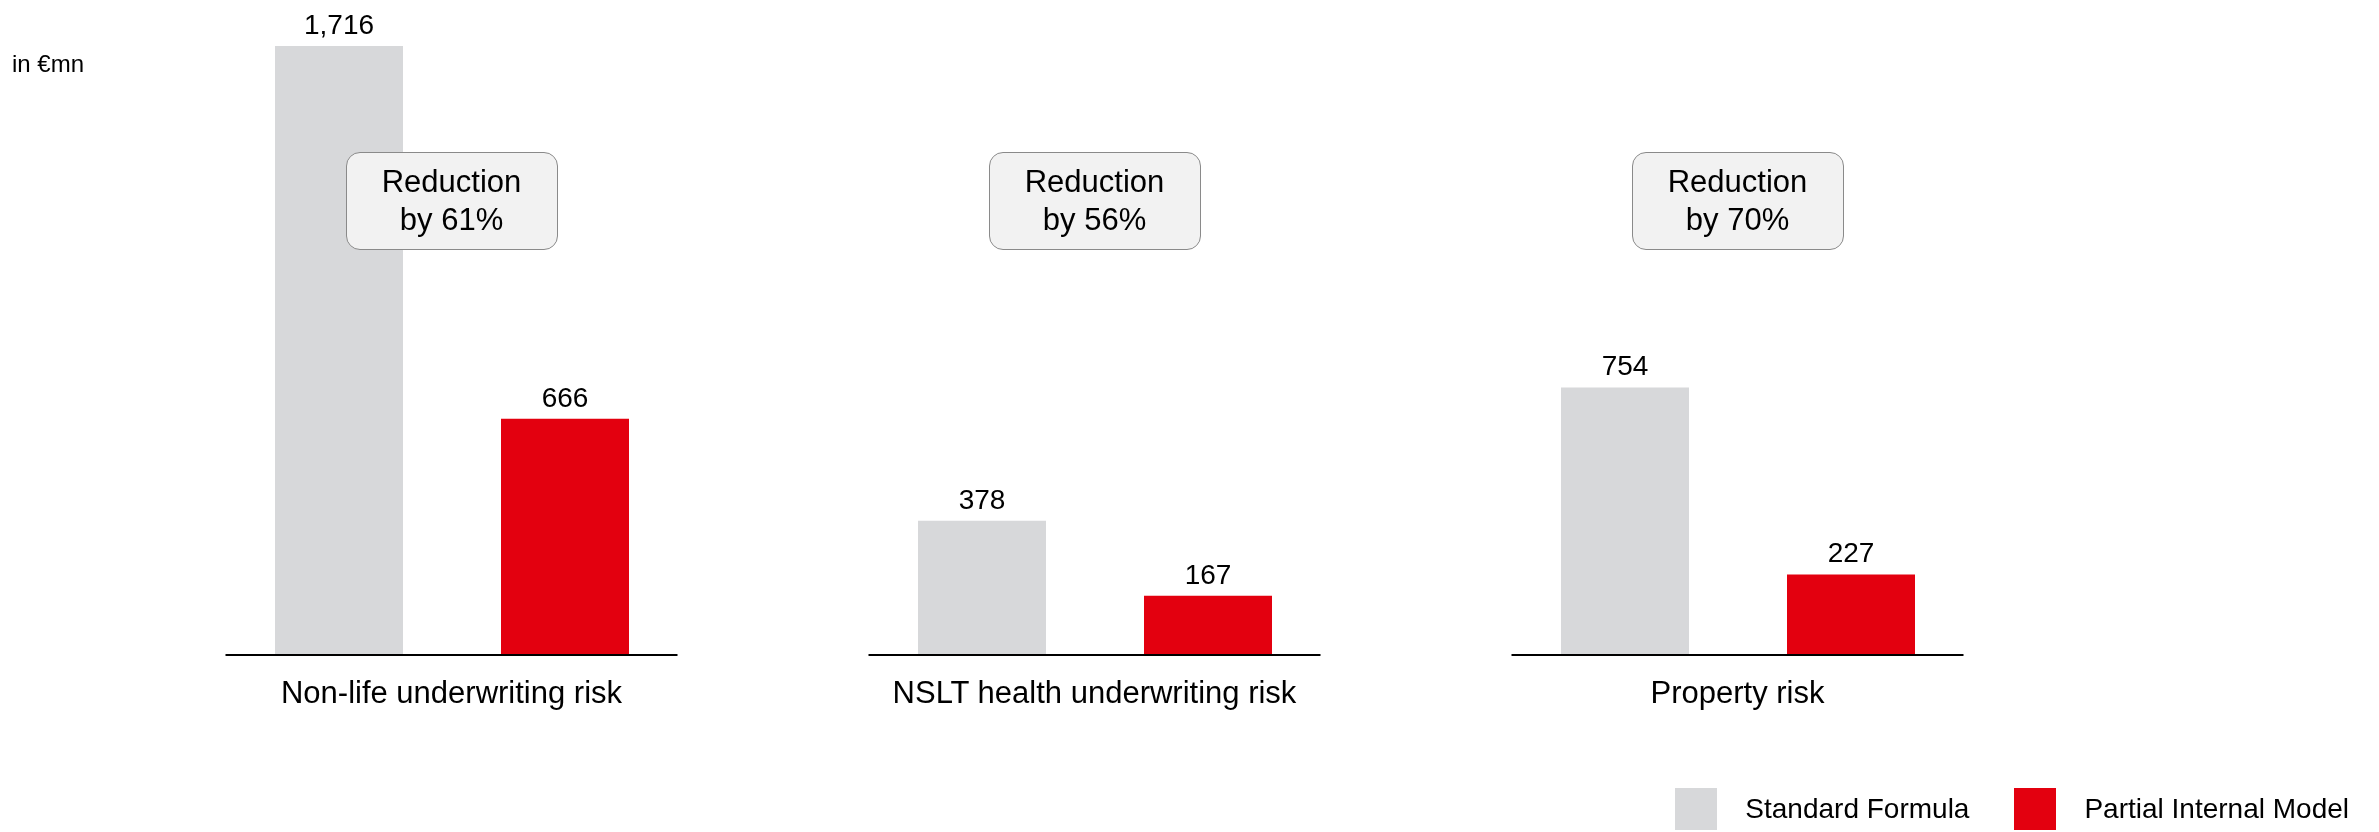 The width and height of the screenshot is (2379, 832). Describe the element at coordinates (1094, 201) in the screenshot. I see `annotation: Reduction by 56%` at that location.